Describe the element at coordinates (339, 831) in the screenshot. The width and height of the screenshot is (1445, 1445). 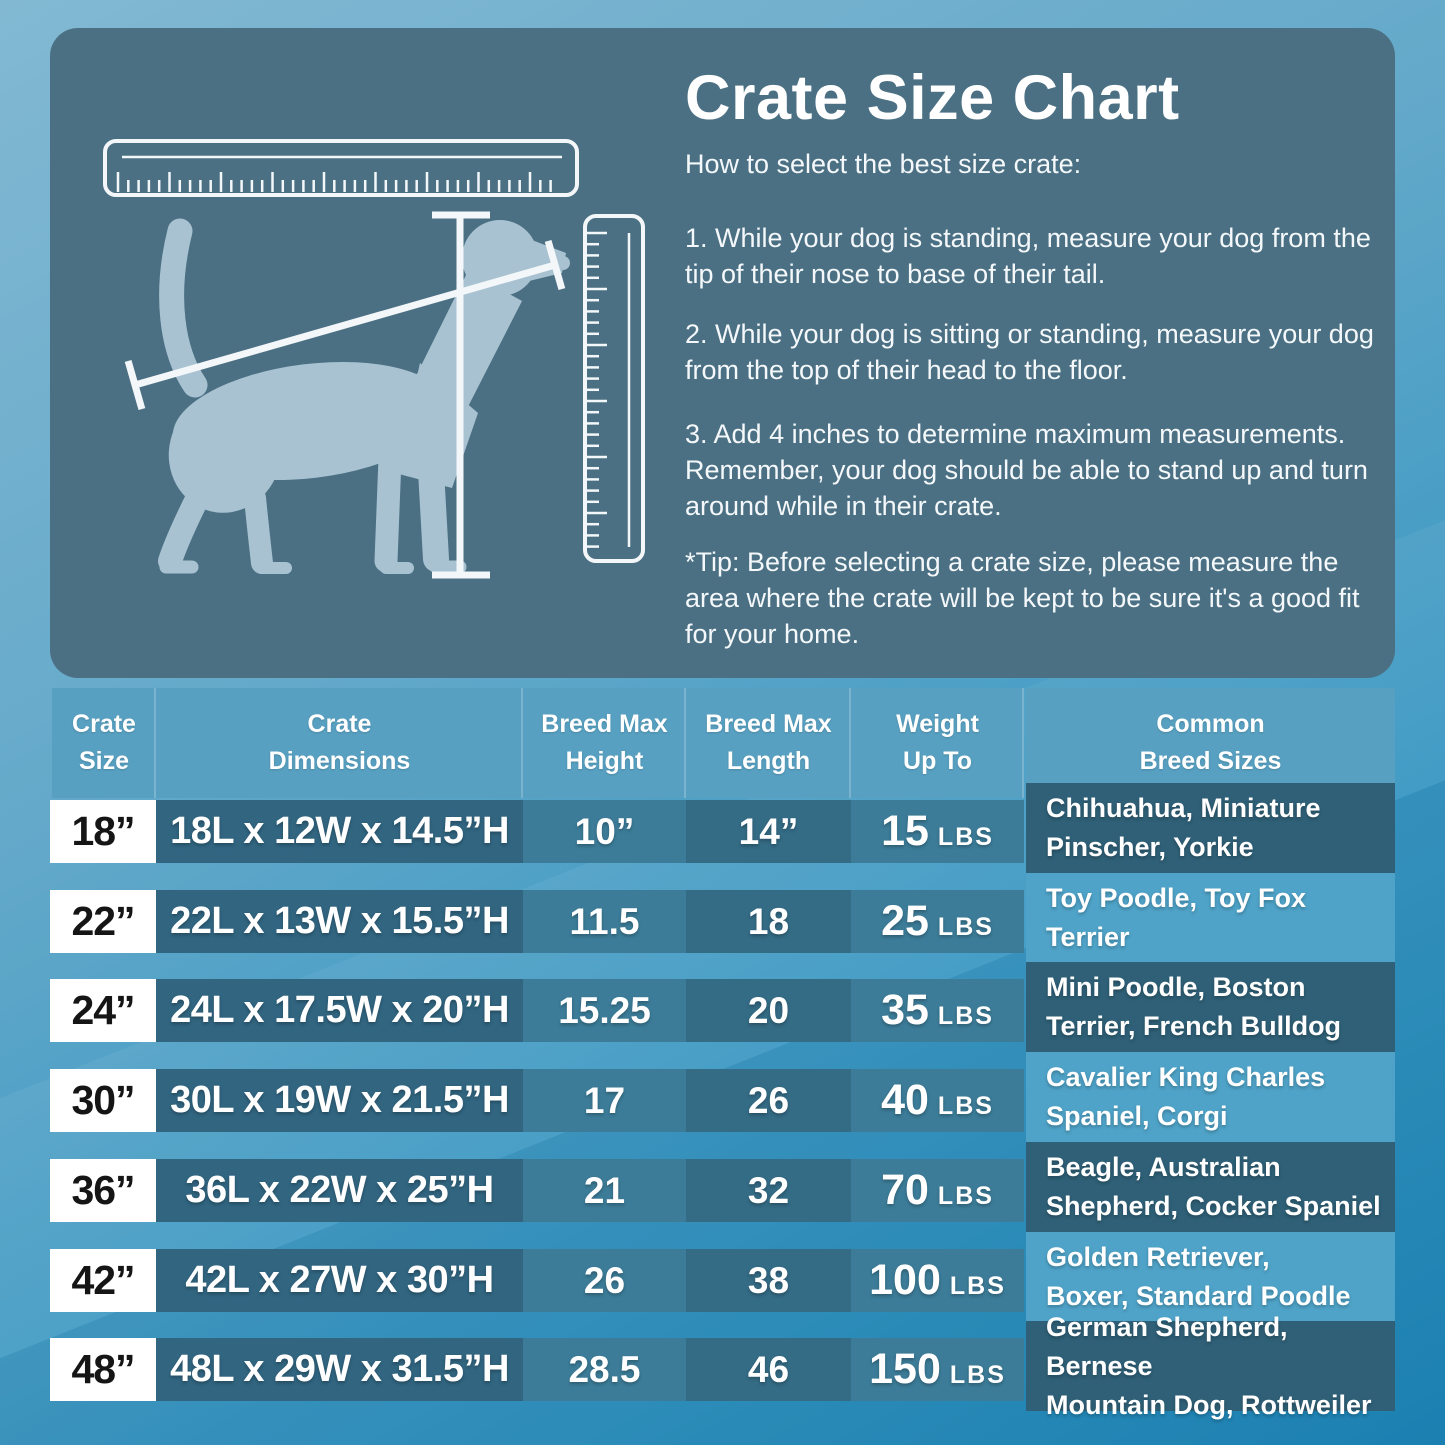
I see `crate-dimensions-cell: 18L x 12W x 14.5”H` at that location.